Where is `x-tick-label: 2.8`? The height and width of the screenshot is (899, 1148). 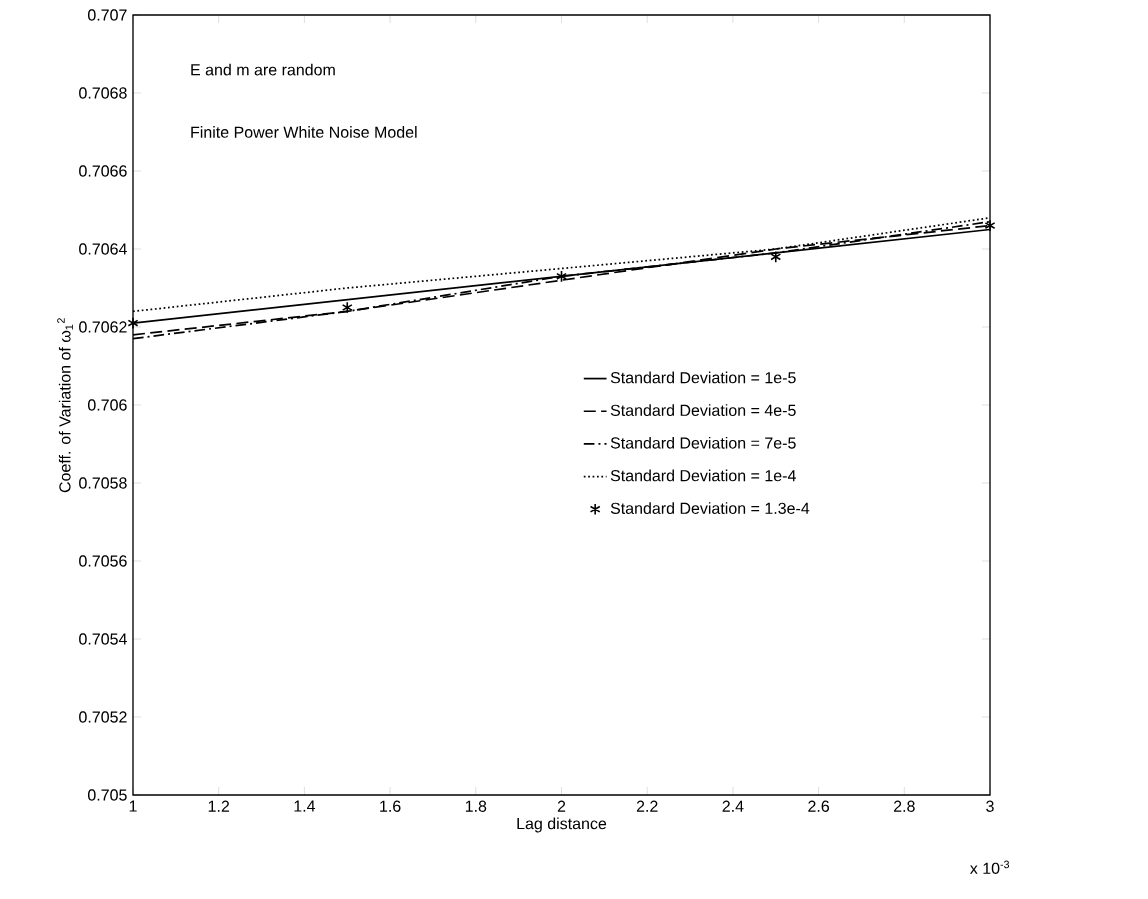 x-tick-label: 2.8 is located at coordinates (904, 806).